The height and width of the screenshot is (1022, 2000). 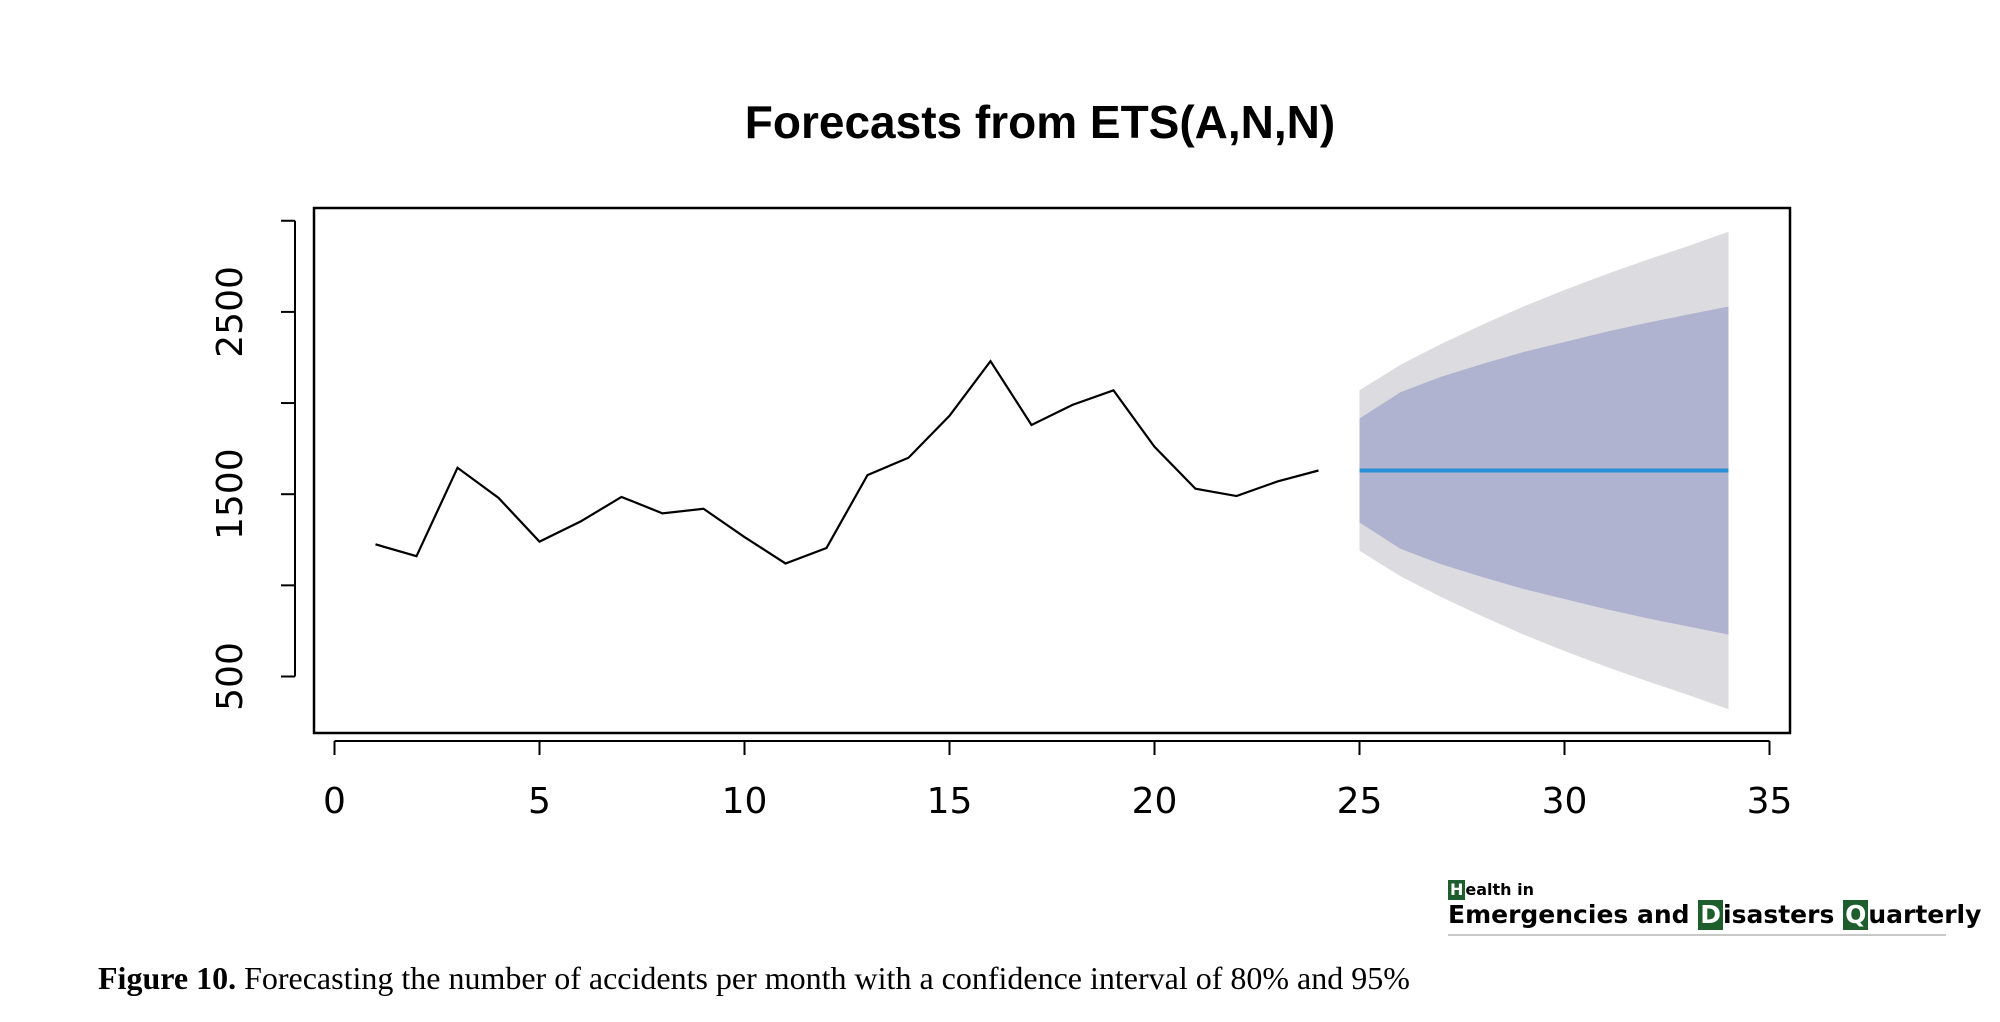 What do you see at coordinates (230, 494) in the screenshot?
I see `y-tick-label: 1500` at bounding box center [230, 494].